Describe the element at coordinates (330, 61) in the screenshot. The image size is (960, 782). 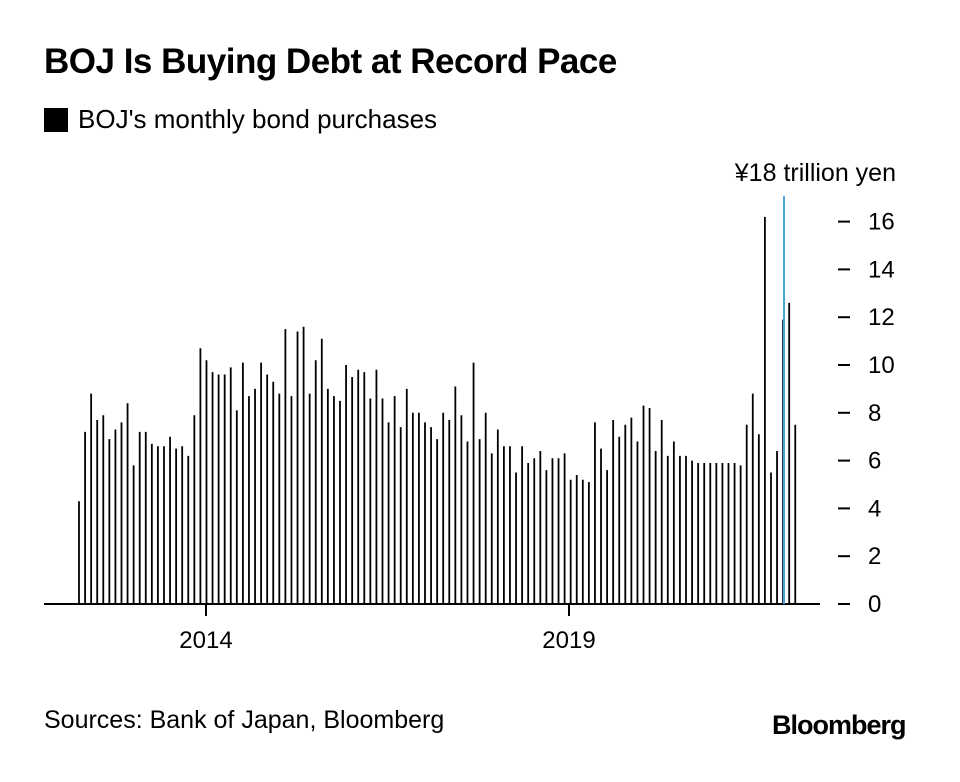
I see `chart-title: BOJ Is Buying Debt at Record Pace` at that location.